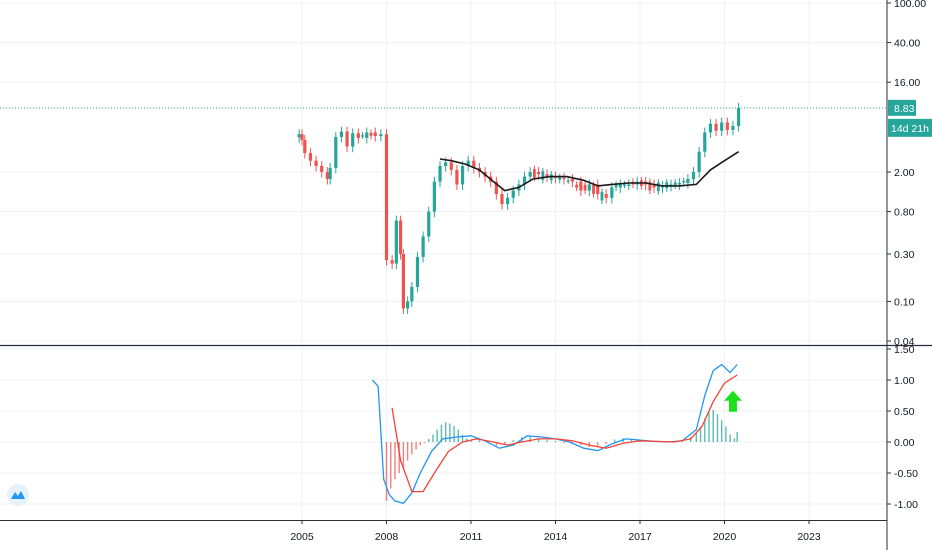 The width and height of the screenshot is (932, 550). I want to click on moving-average-line, so click(589, 171).